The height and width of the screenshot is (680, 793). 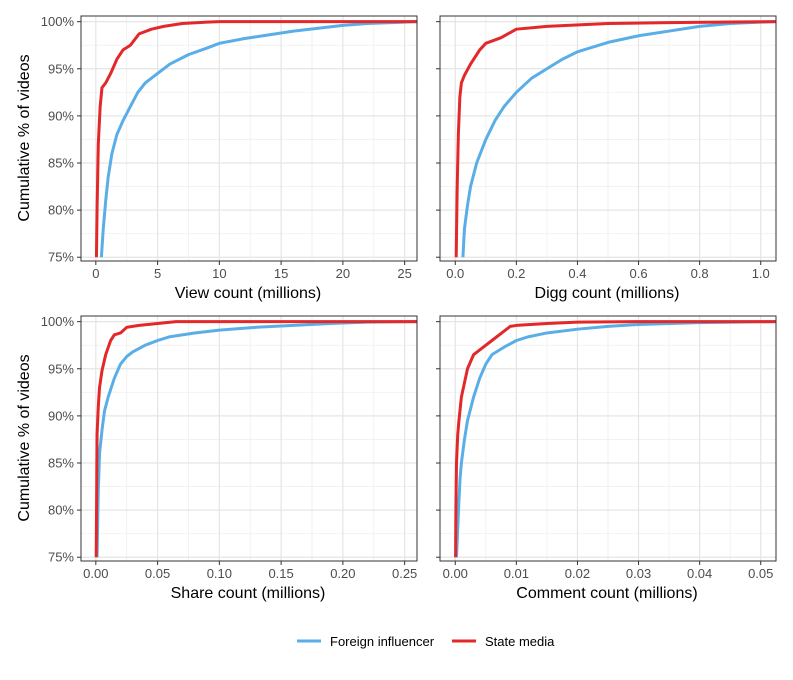 I want to click on x-tick-label-share: 0.25, so click(x=404, y=573).